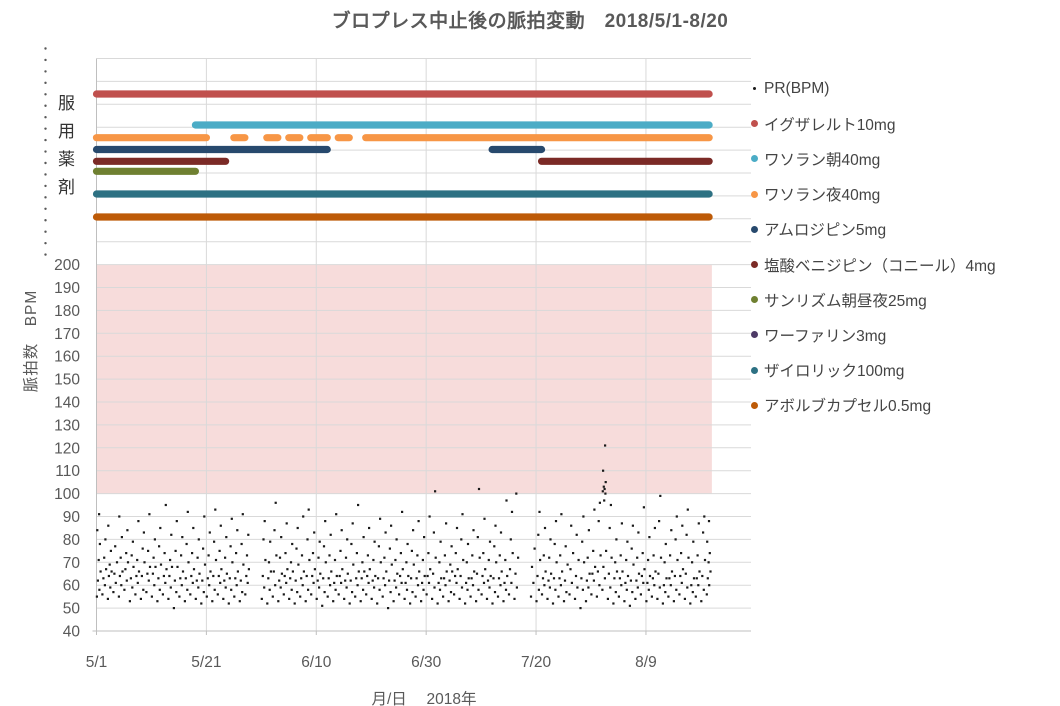 The image size is (1060, 706). I want to click on legend-label: ワソラン朝40mg, so click(822, 160).